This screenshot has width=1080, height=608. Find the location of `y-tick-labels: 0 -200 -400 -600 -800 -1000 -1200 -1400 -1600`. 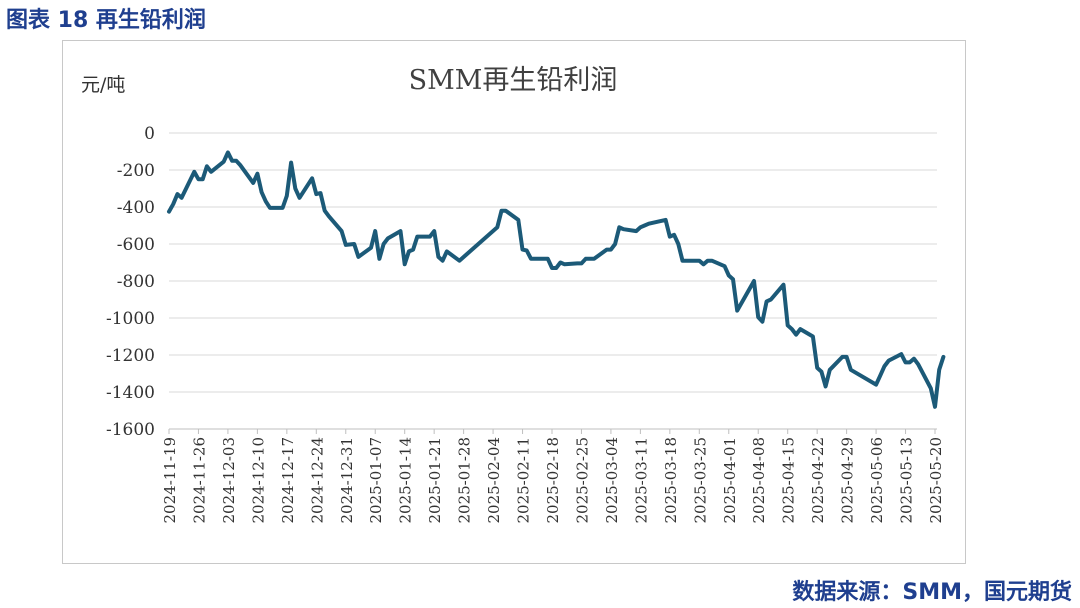

y-tick-labels: 0 -200 -400 -600 -800 -1000 -1200 -1400 -1600 is located at coordinates (130, 282).